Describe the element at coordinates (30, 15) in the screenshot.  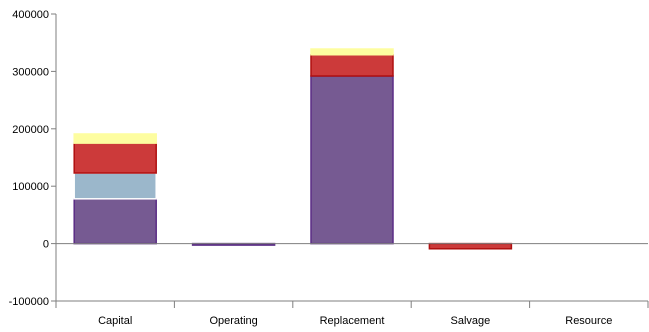
I see `y-tick-label: 400000` at that location.